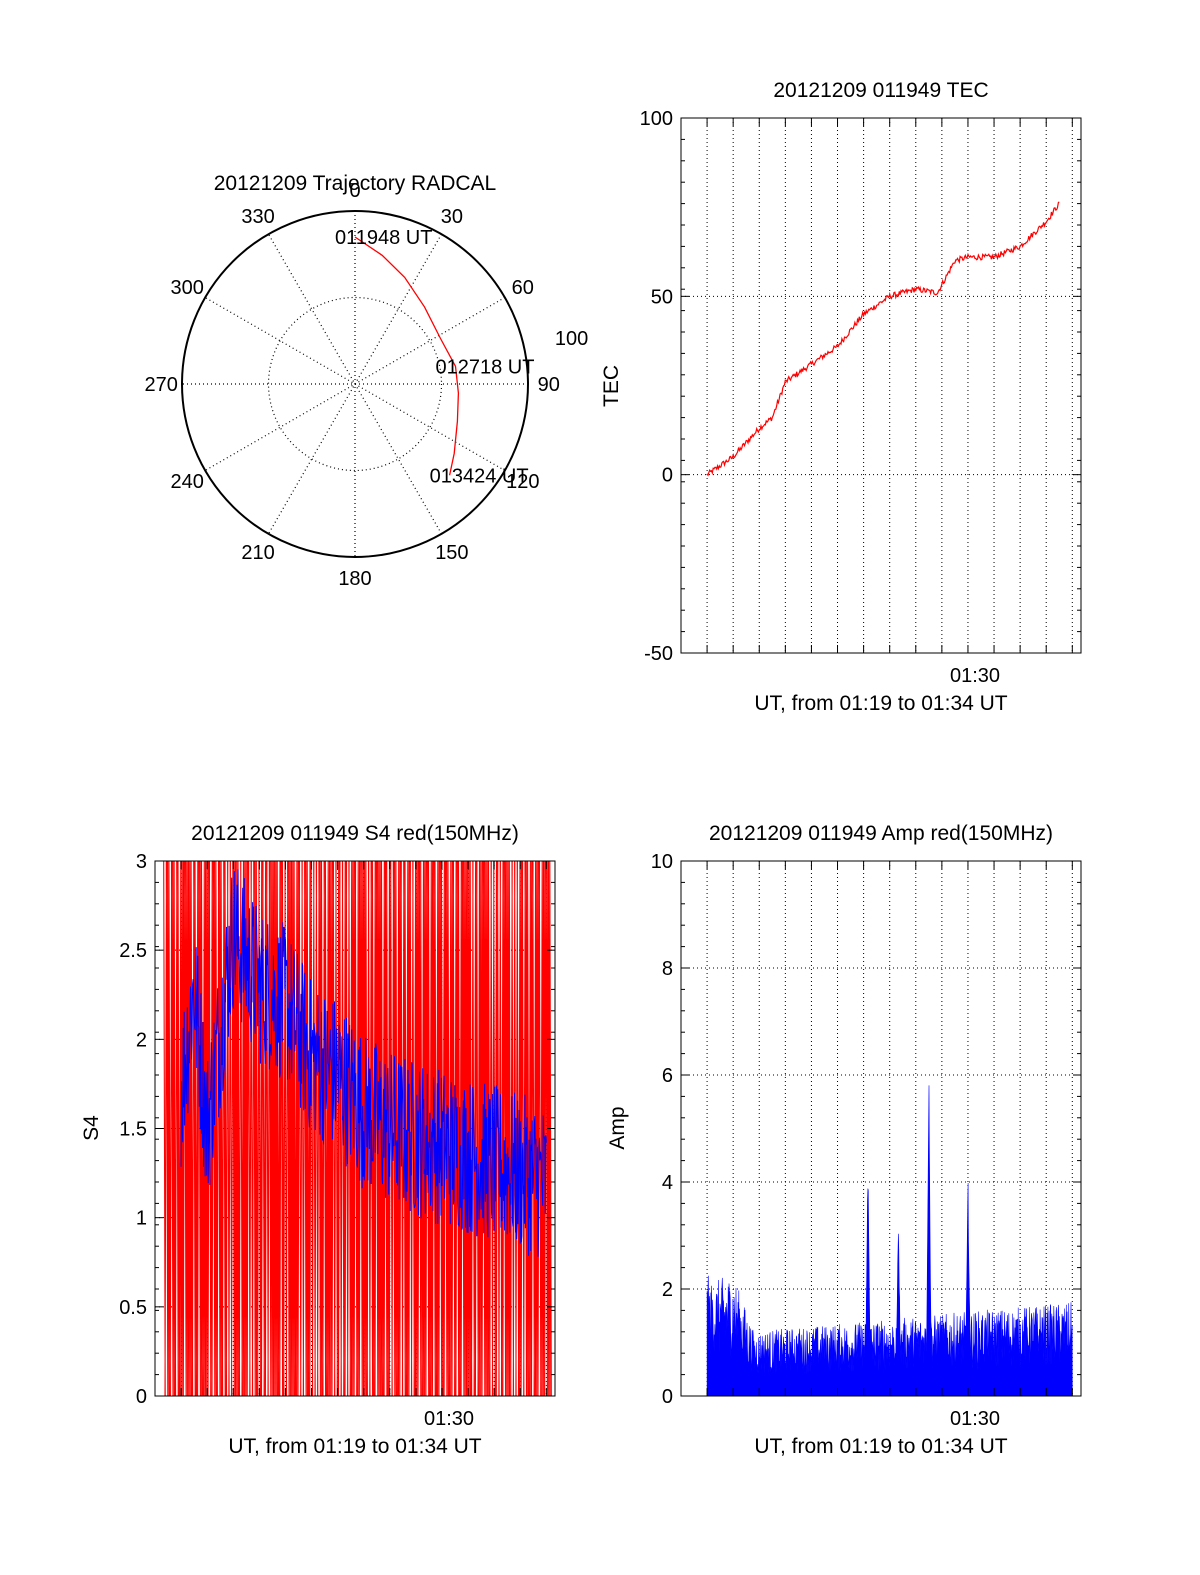 Image resolution: width=1200 pixels, height=1575 pixels. What do you see at coordinates (355, 833) in the screenshot?
I see `s4-title: 20121209 011949 S4 red(150MHz)` at bounding box center [355, 833].